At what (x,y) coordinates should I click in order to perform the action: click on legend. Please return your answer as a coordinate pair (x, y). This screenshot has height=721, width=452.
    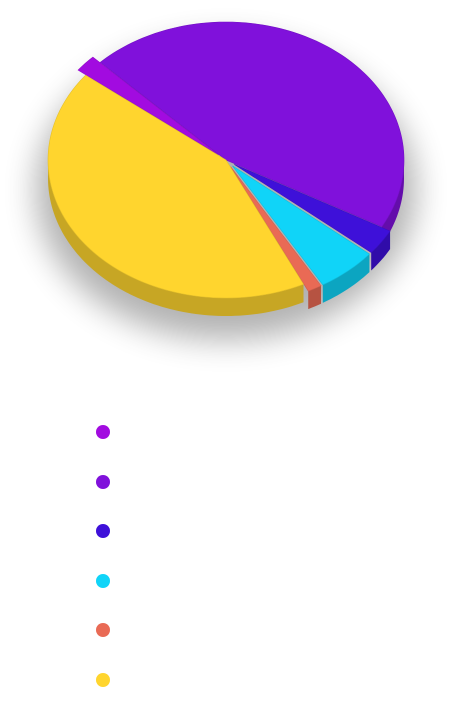
    Looking at the image, I should click on (109, 572).